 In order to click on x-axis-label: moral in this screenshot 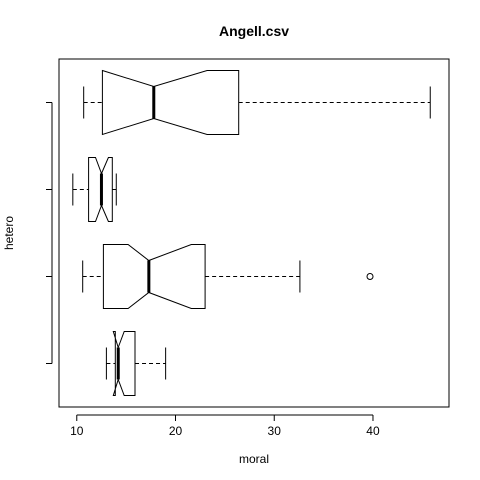, I will do `click(254, 459)`.